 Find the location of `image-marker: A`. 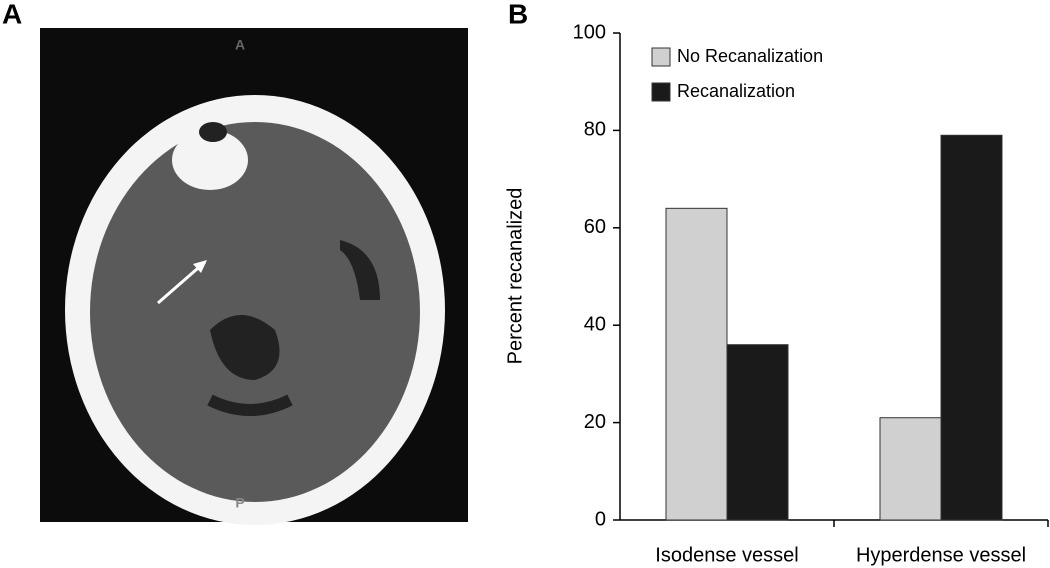

image-marker: A is located at coordinates (240, 45).